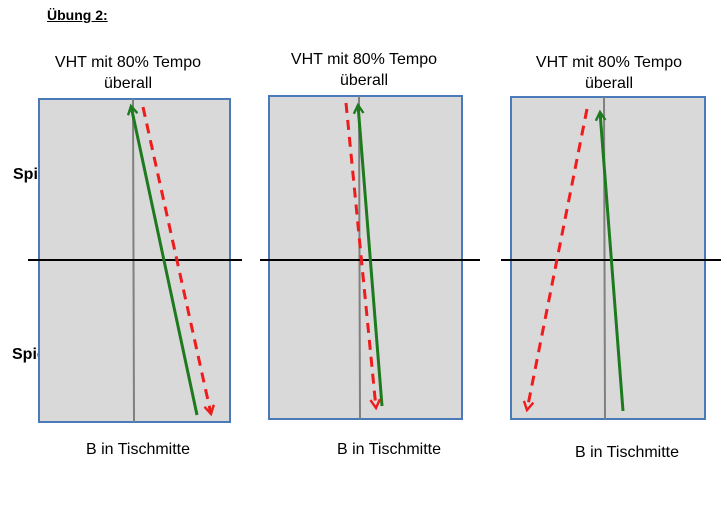  Describe the element at coordinates (77, 15) in the screenshot. I see `exercise-title: Übung 2:` at that location.